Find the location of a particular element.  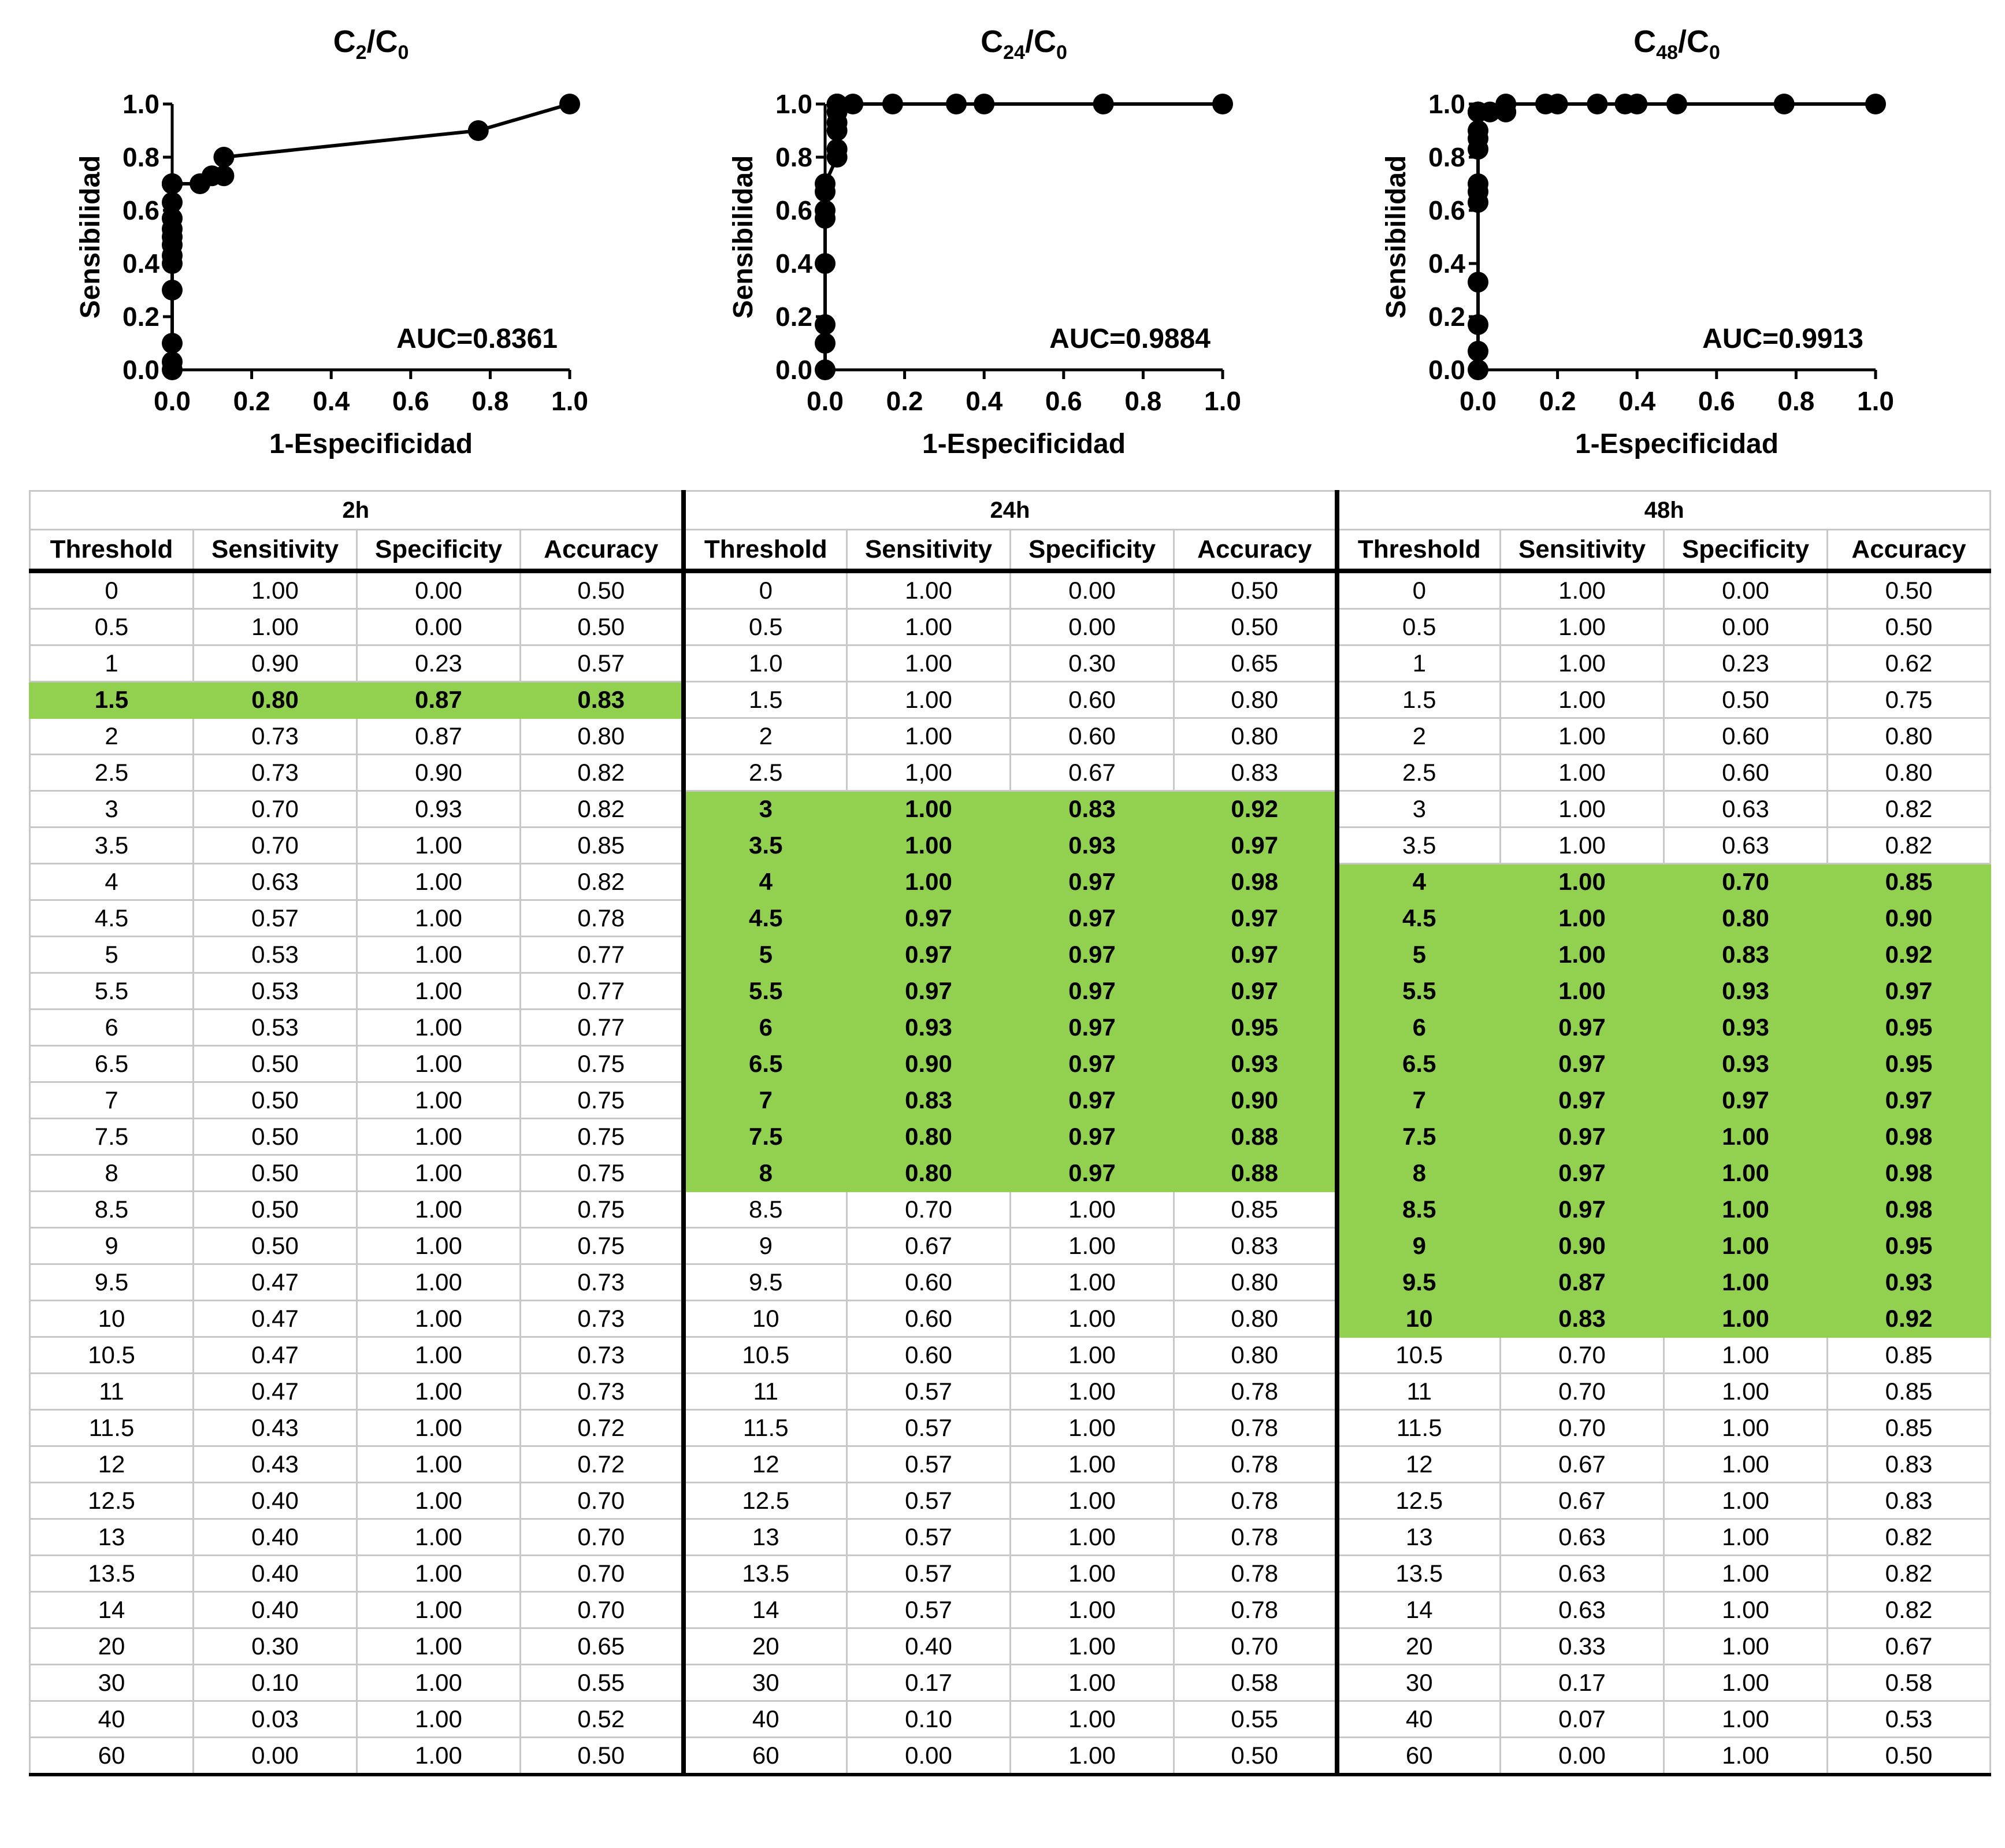

x-axis-label: 1-Especificidad is located at coordinates (371, 444).